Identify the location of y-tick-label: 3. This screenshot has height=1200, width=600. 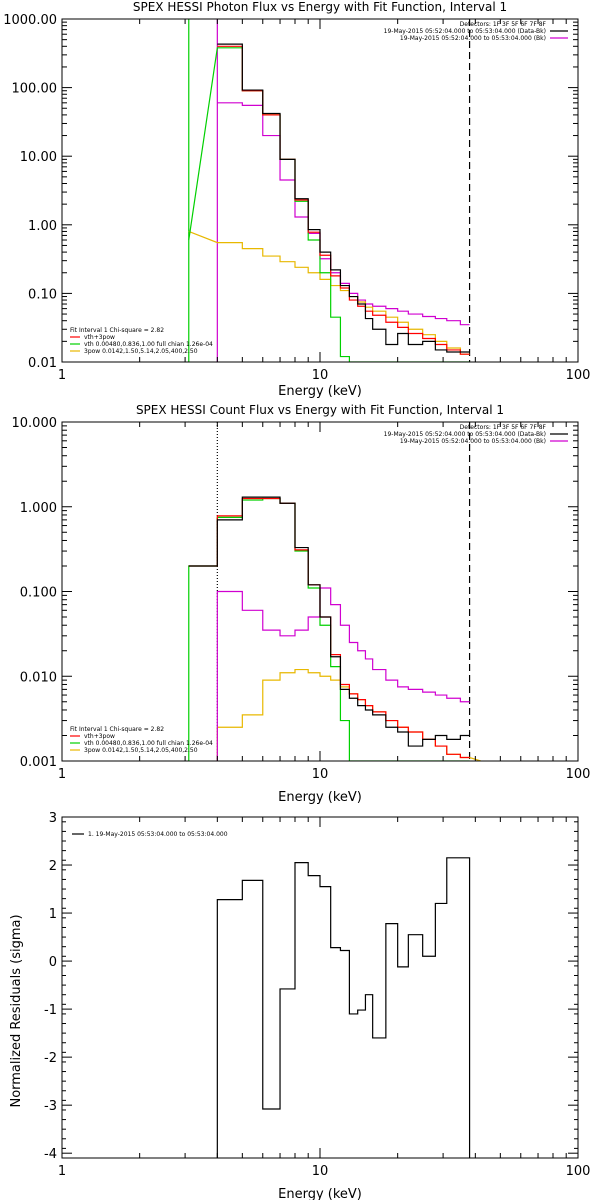
(53, 818).